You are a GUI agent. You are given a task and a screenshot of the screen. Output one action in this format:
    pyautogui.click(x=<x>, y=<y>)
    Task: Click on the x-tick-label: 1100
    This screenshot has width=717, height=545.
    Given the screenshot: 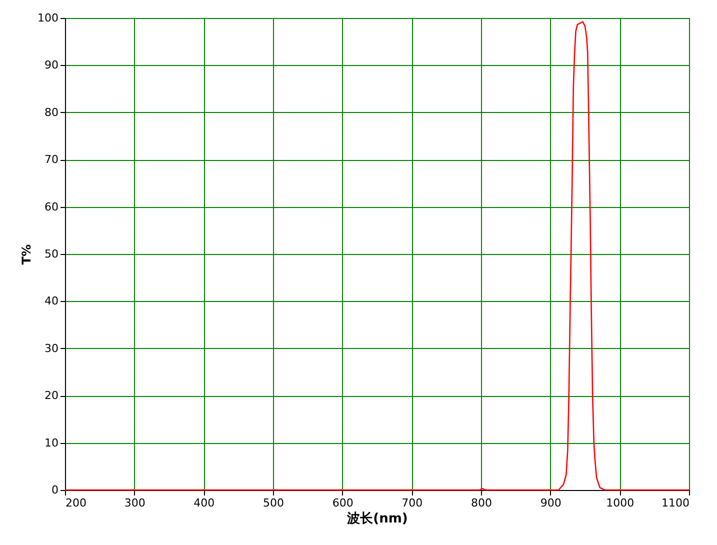 What is the action you would take?
    pyautogui.click(x=676, y=503)
    